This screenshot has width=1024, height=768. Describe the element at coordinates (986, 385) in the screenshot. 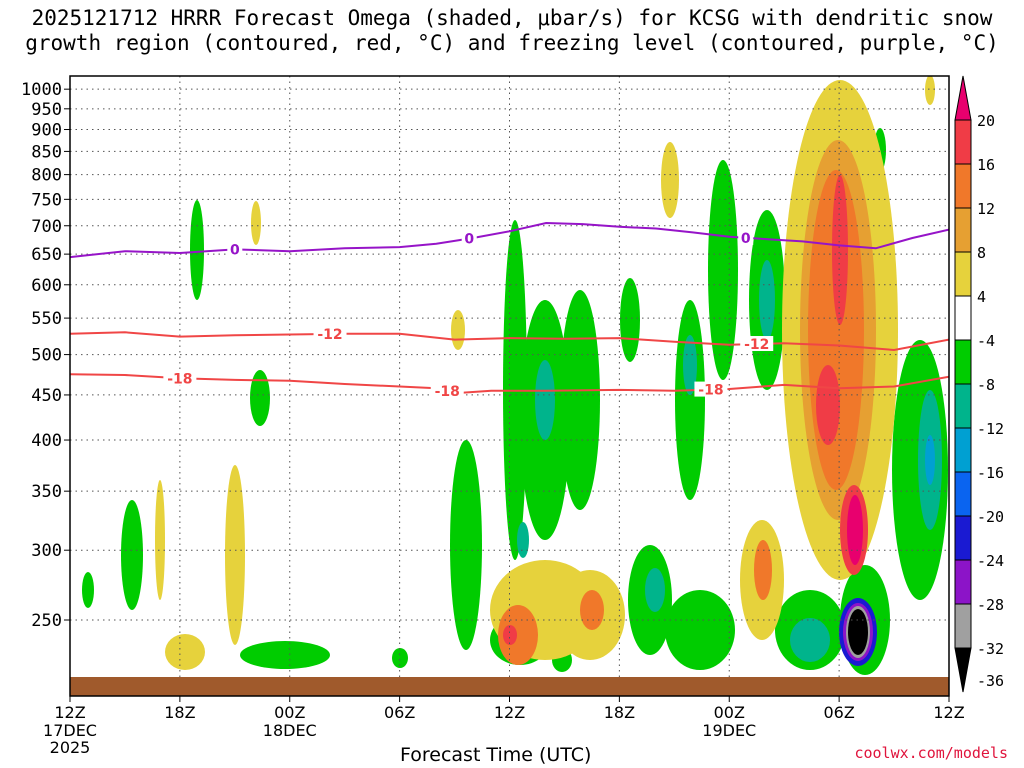

I see `colorbar-label: -8` at that location.